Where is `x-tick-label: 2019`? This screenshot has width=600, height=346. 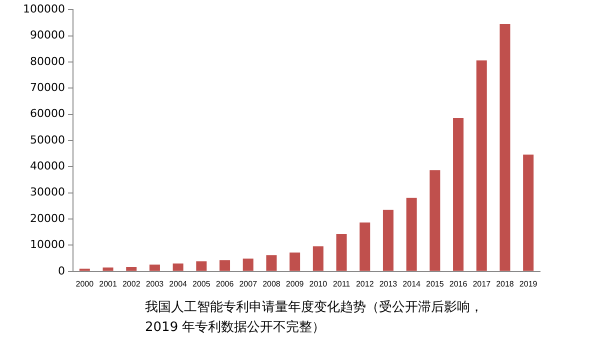 x-tick-label: 2019 is located at coordinates (528, 283).